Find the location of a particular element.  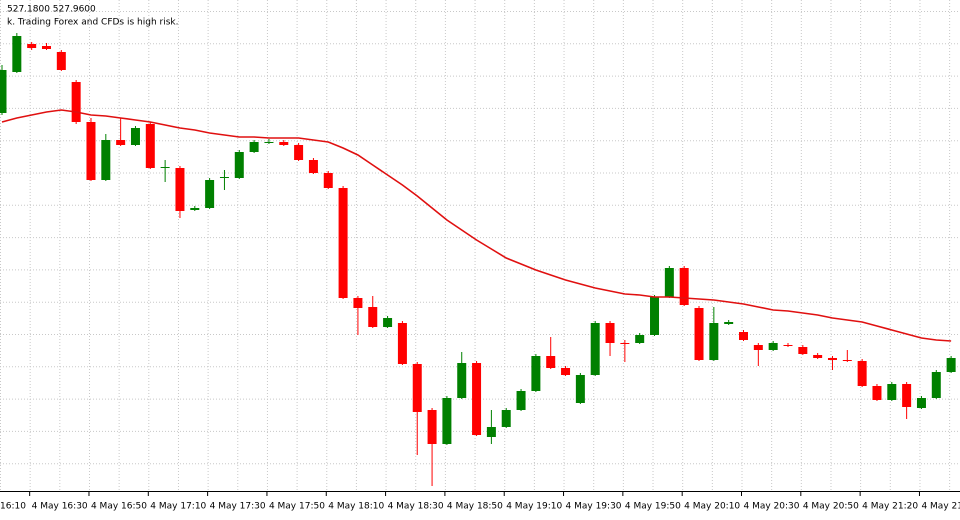

x-tick-label: 4 May 19:50 is located at coordinates (653, 507).